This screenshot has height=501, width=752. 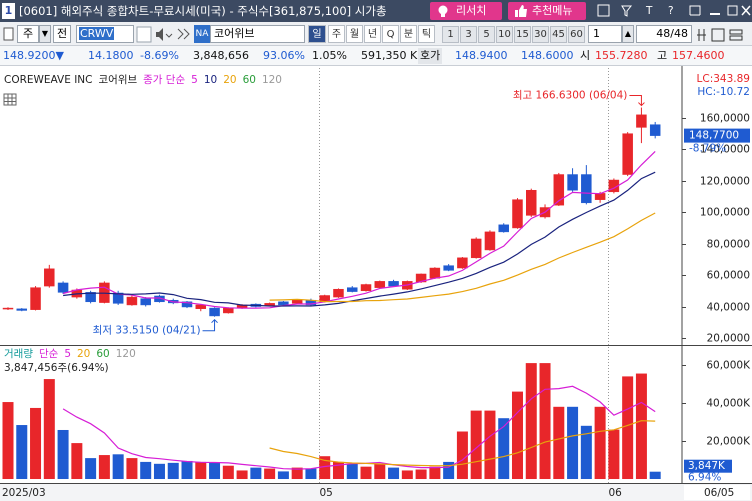 I want to click on dropdown-arrow: ▼, so click(x=45, y=34).